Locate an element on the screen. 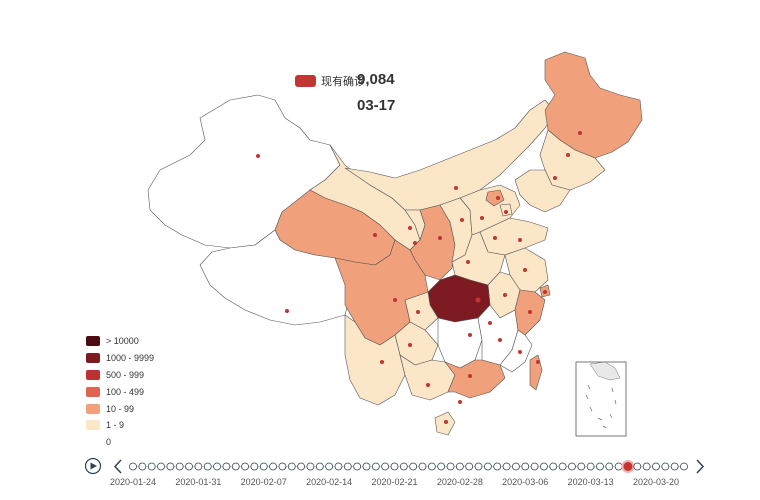 Image resolution: width=760 pixels, height=500 pixels. legend-item: 500 - 999 is located at coordinates (120, 375).